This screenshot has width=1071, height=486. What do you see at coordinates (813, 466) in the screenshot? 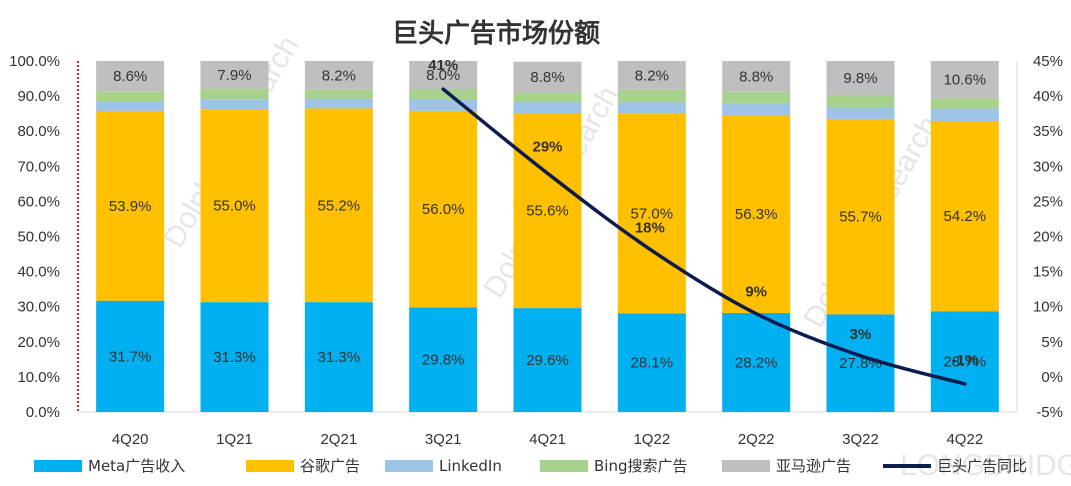
I see `legend-label: 亚马逊广告` at bounding box center [813, 466].